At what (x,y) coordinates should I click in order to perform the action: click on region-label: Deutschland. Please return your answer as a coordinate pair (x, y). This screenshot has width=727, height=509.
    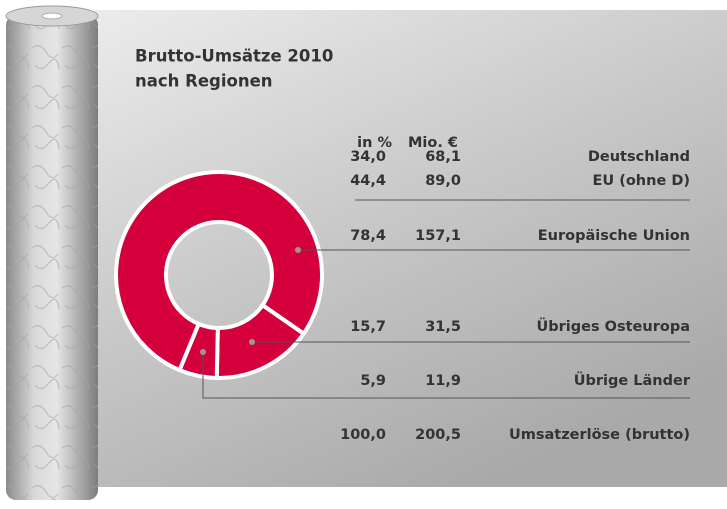
    Looking at the image, I should click on (639, 157).